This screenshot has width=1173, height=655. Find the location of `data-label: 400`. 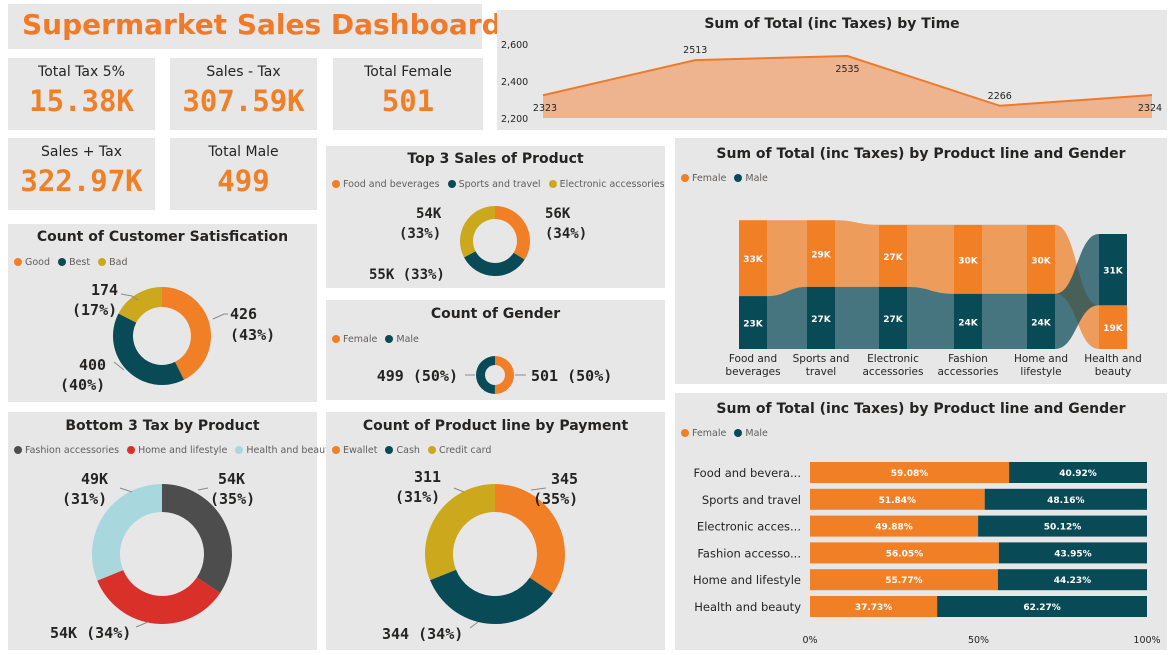

data-label: 400 is located at coordinates (92, 365).